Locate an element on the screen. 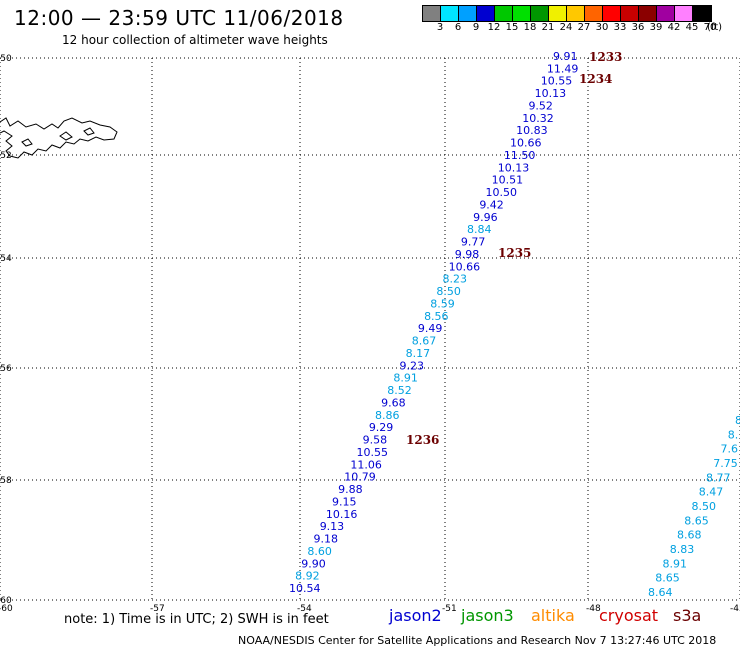 The image size is (740, 650). legend-label: 24 is located at coordinates (566, 27).